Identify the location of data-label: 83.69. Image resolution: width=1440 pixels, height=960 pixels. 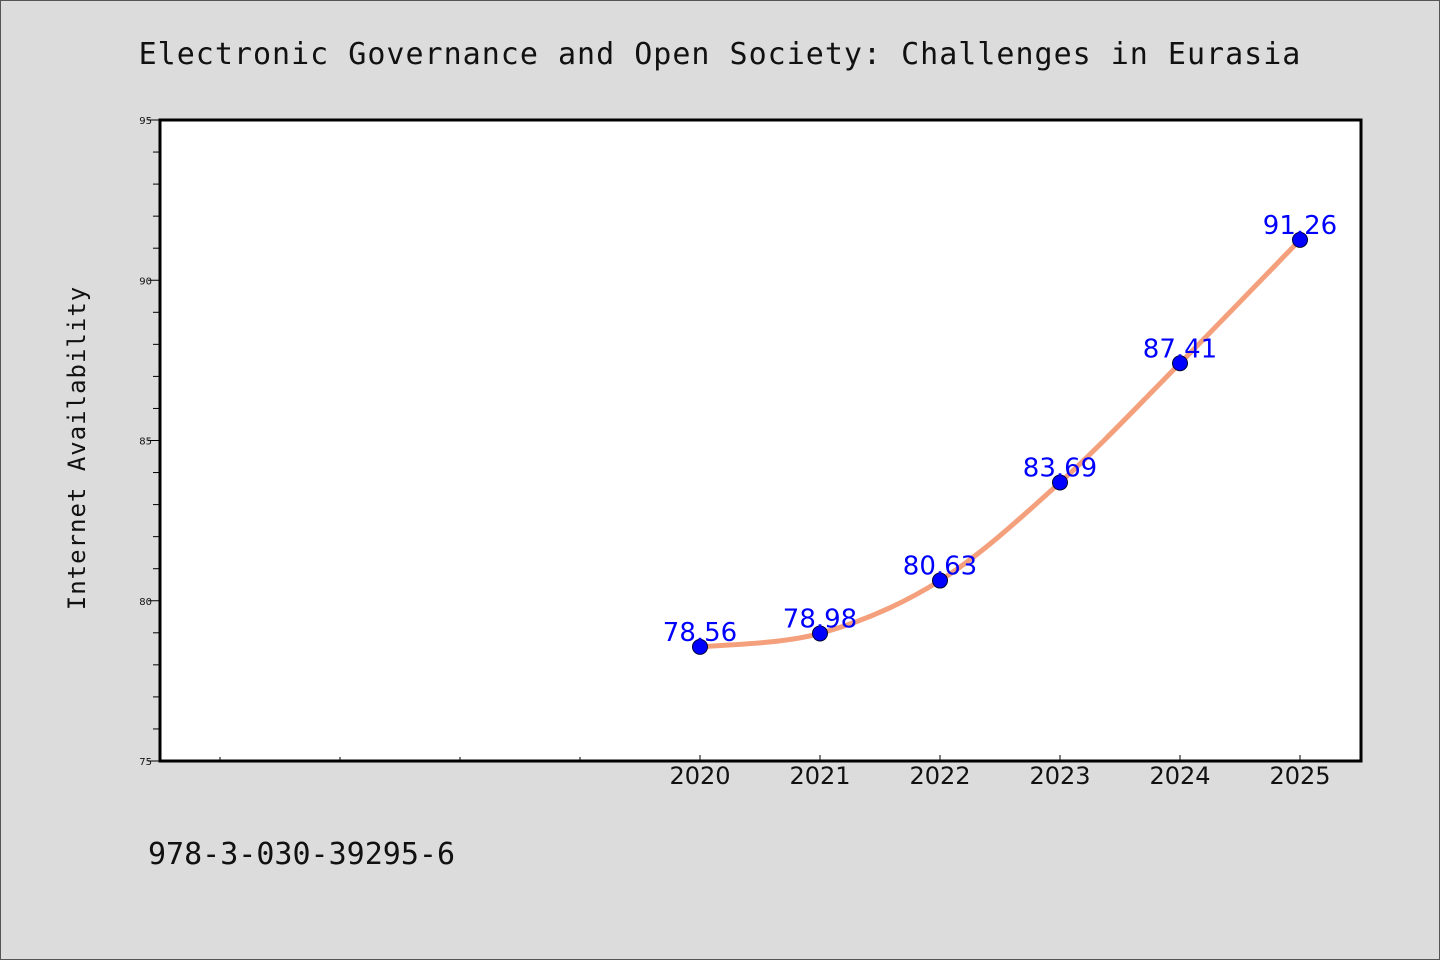
(1060, 468).